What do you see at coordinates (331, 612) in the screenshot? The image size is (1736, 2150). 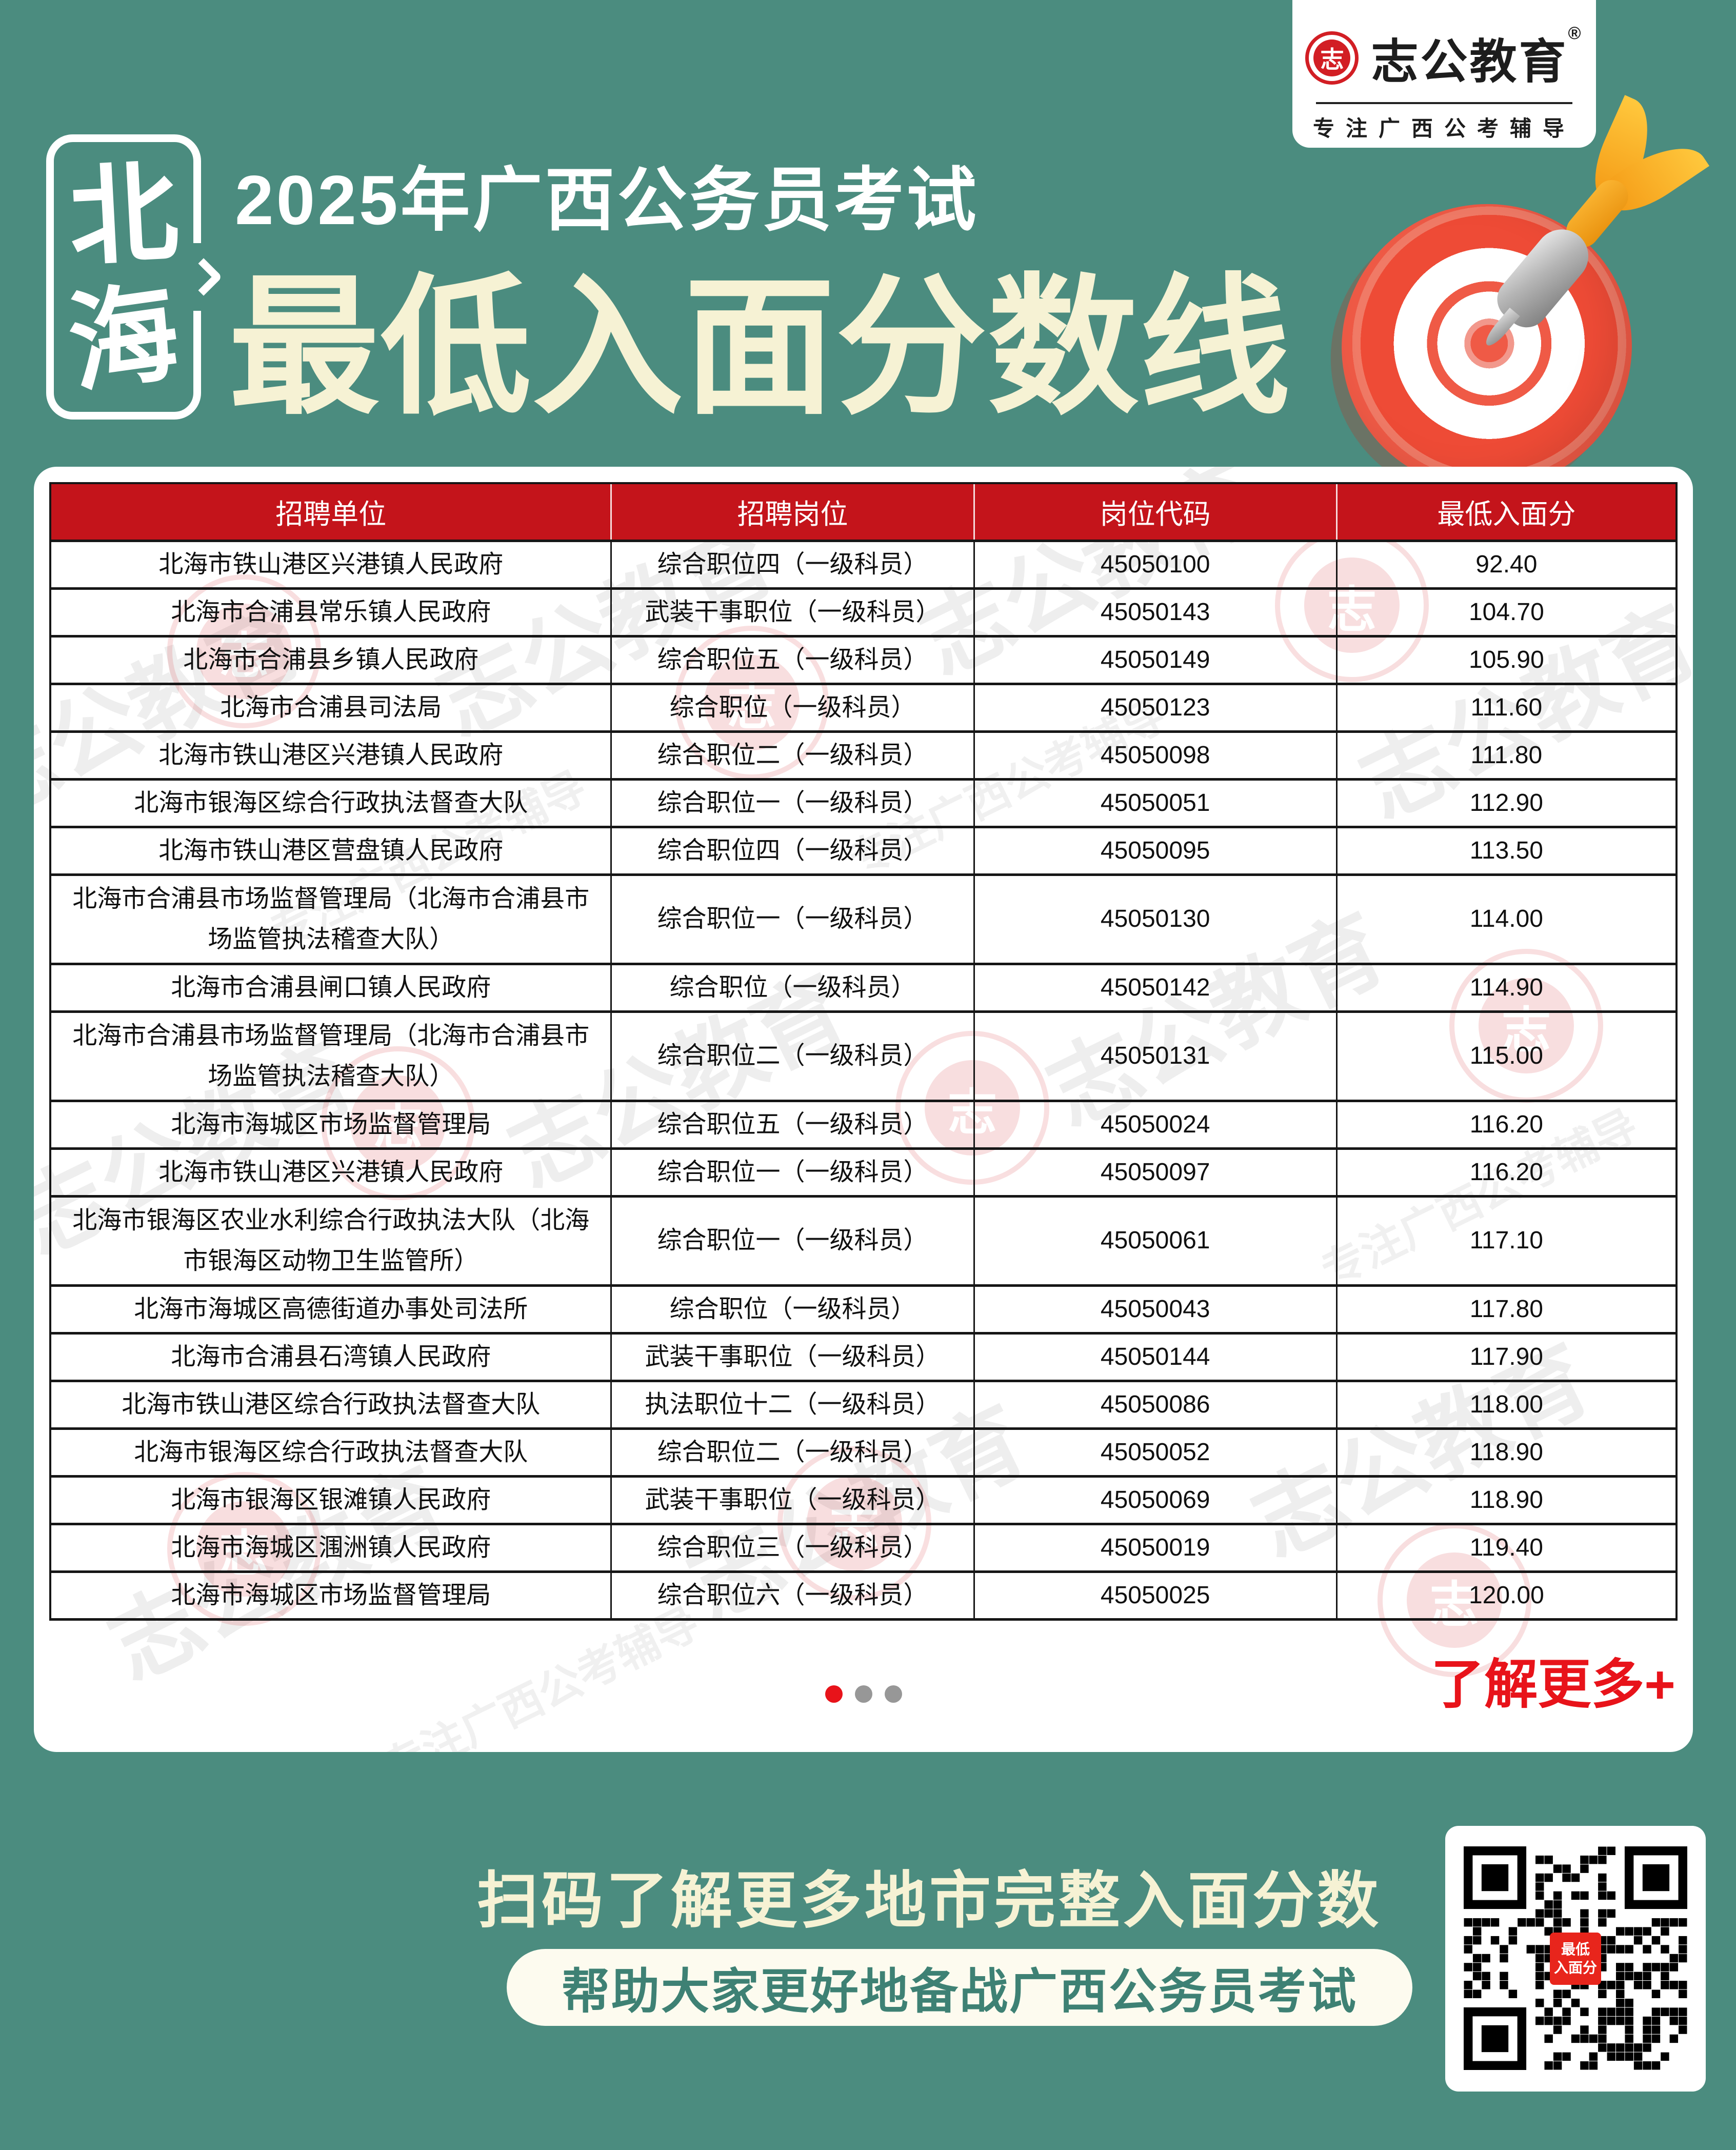 I see `cell-unit: 北海市合浦县常乐镇人民政府` at bounding box center [331, 612].